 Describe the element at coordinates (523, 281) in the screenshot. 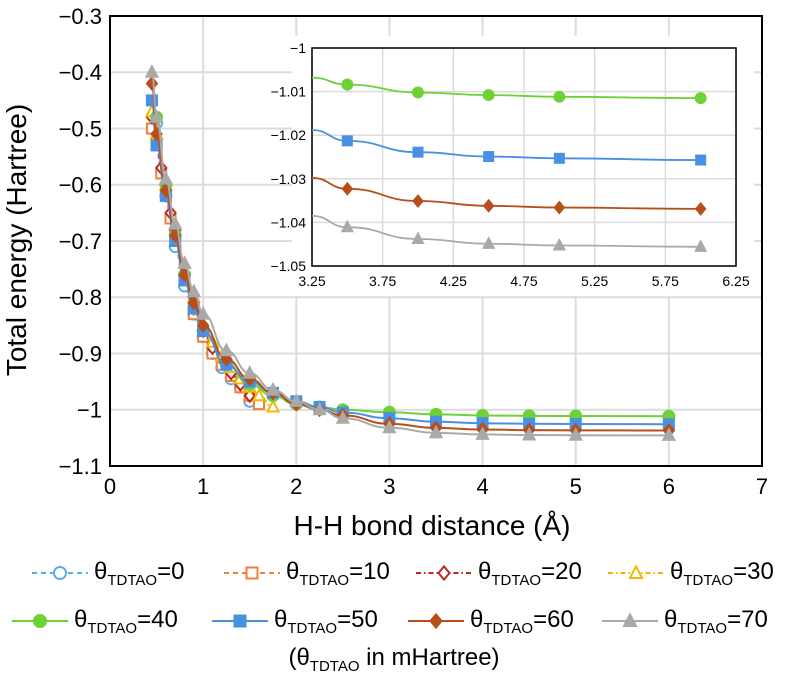

I see `inset-x-tick-label: 4.75` at that location.